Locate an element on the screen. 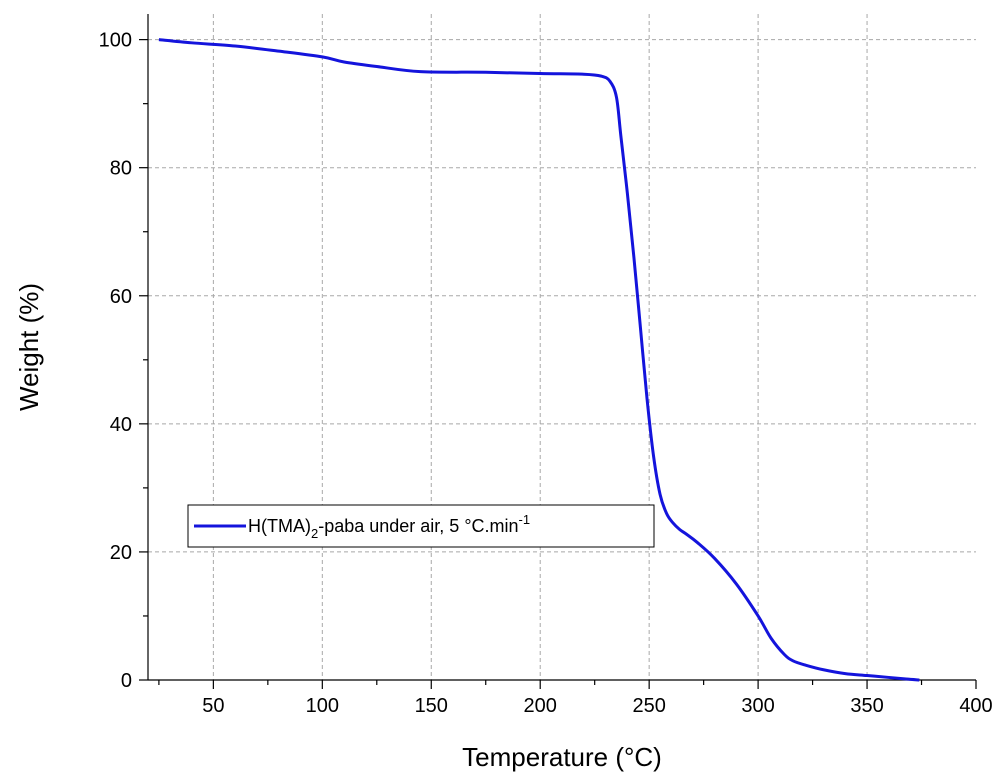 The height and width of the screenshot is (784, 1004). y-tick-label: 60 is located at coordinates (121, 297).